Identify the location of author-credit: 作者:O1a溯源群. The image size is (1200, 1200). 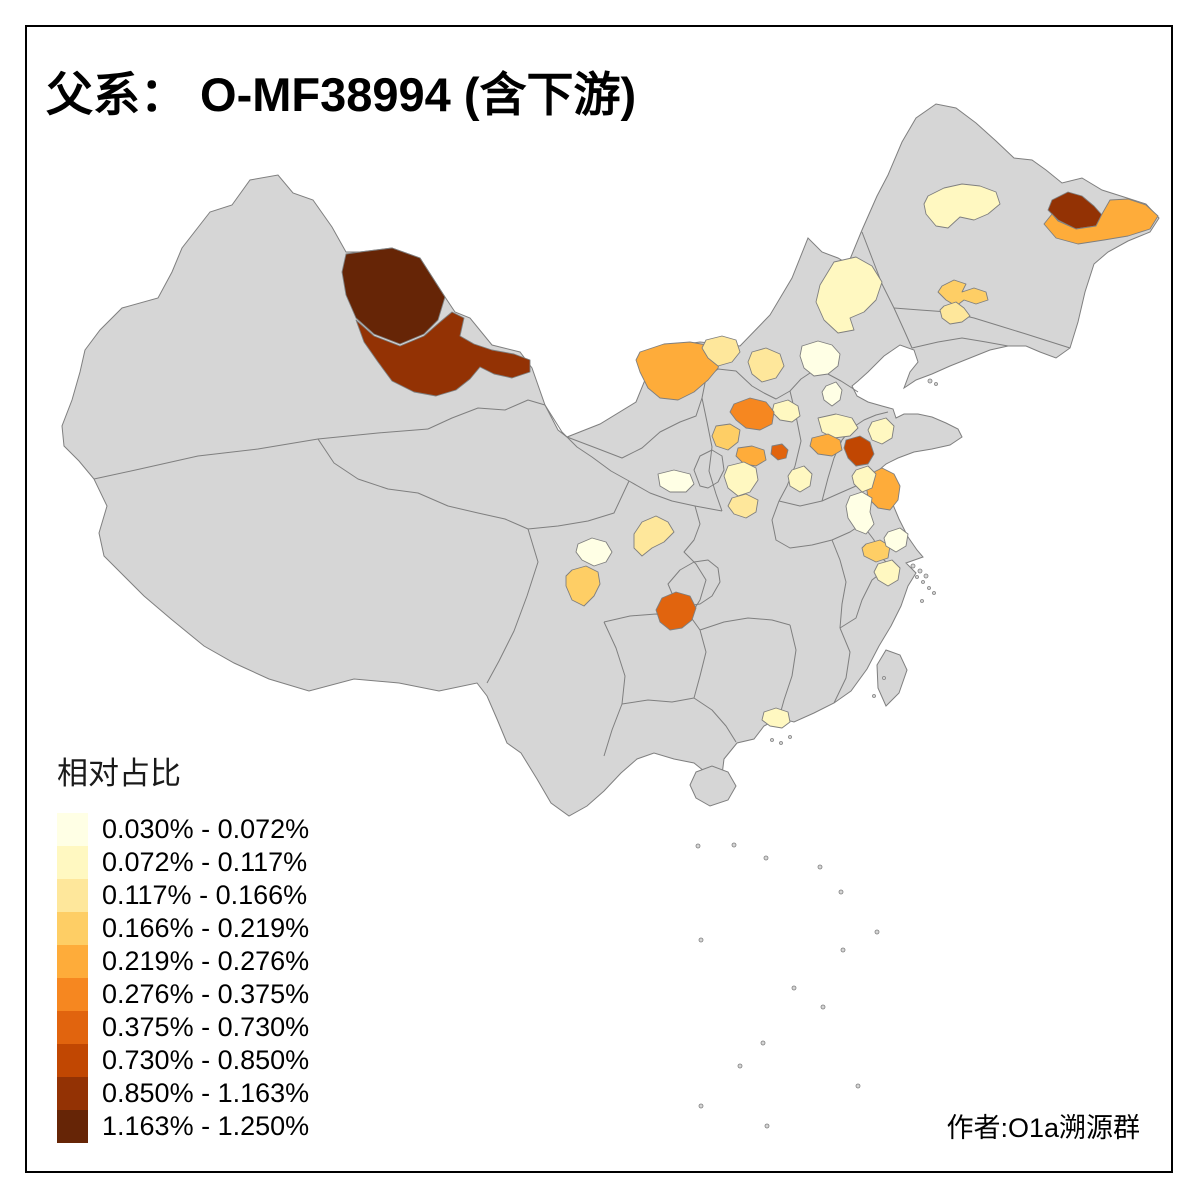
(1043, 1128).